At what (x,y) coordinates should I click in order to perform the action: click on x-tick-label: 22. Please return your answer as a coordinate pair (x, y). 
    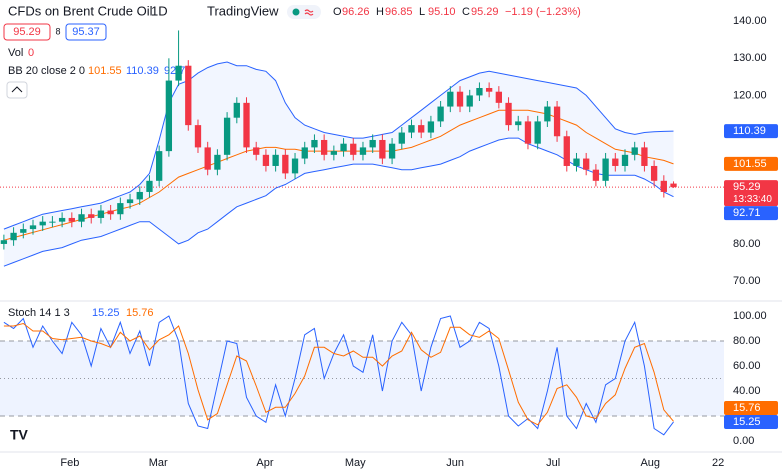
    Looking at the image, I should click on (718, 463).